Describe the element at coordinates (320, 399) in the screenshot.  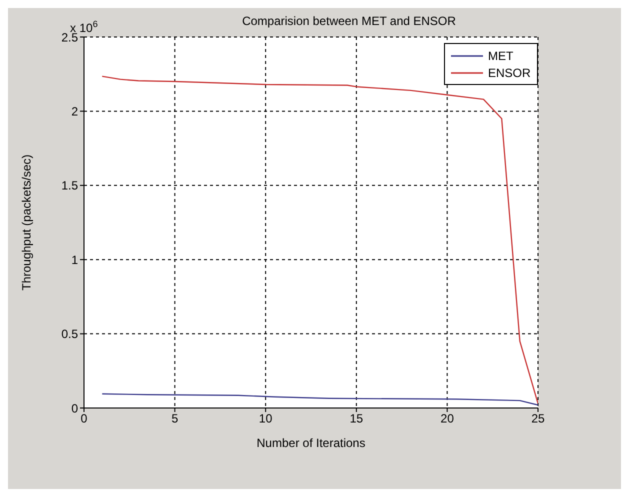
I see `line-series` at that location.